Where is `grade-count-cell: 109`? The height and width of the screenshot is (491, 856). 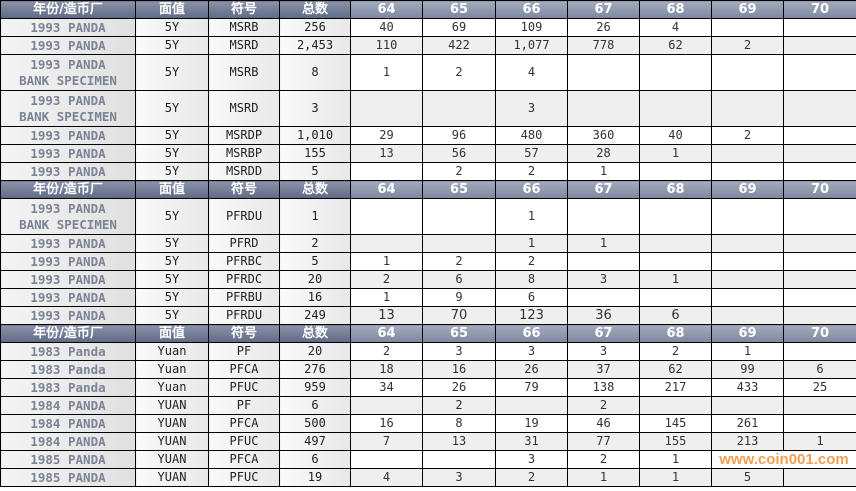
grade-count-cell: 109 is located at coordinates (531, 27).